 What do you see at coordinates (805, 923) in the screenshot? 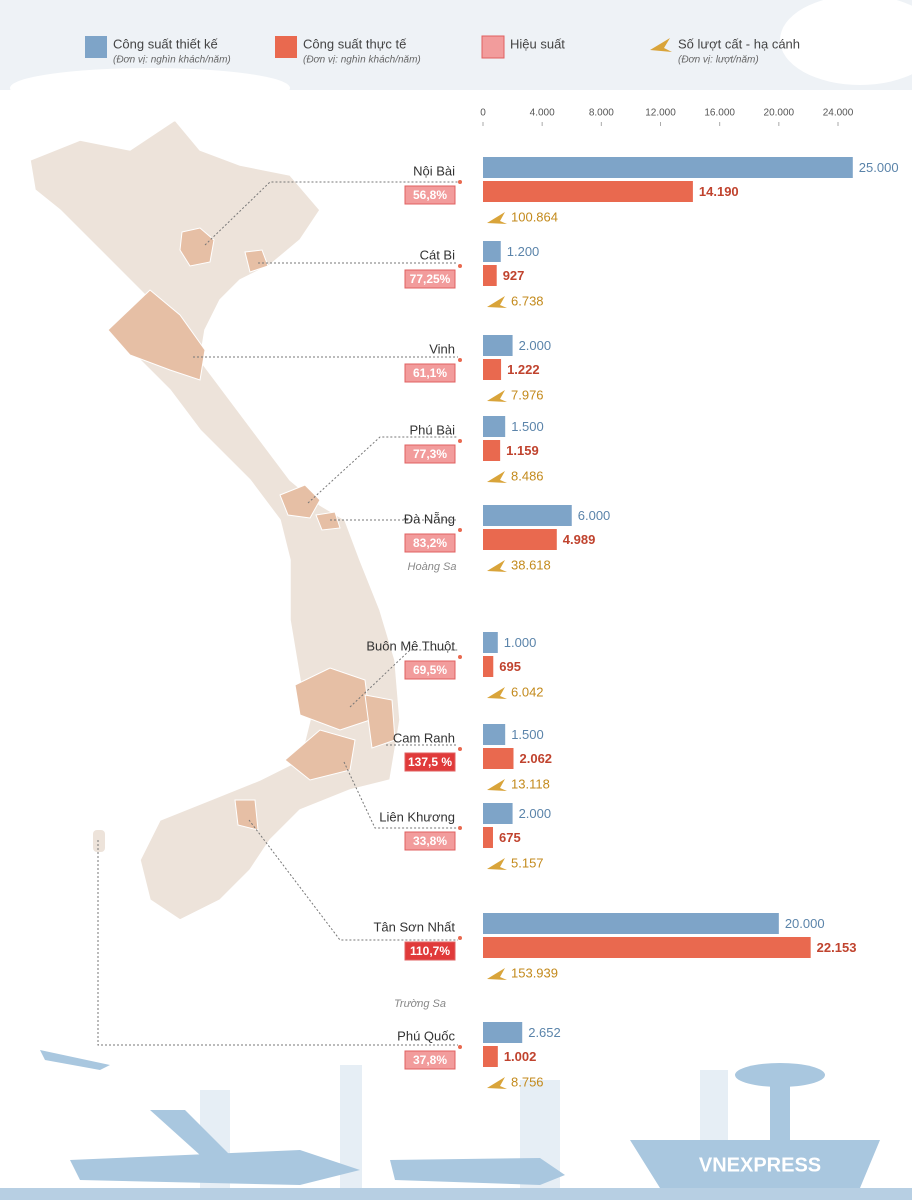
I see `bar-value-label: 20.000` at bounding box center [805, 923].